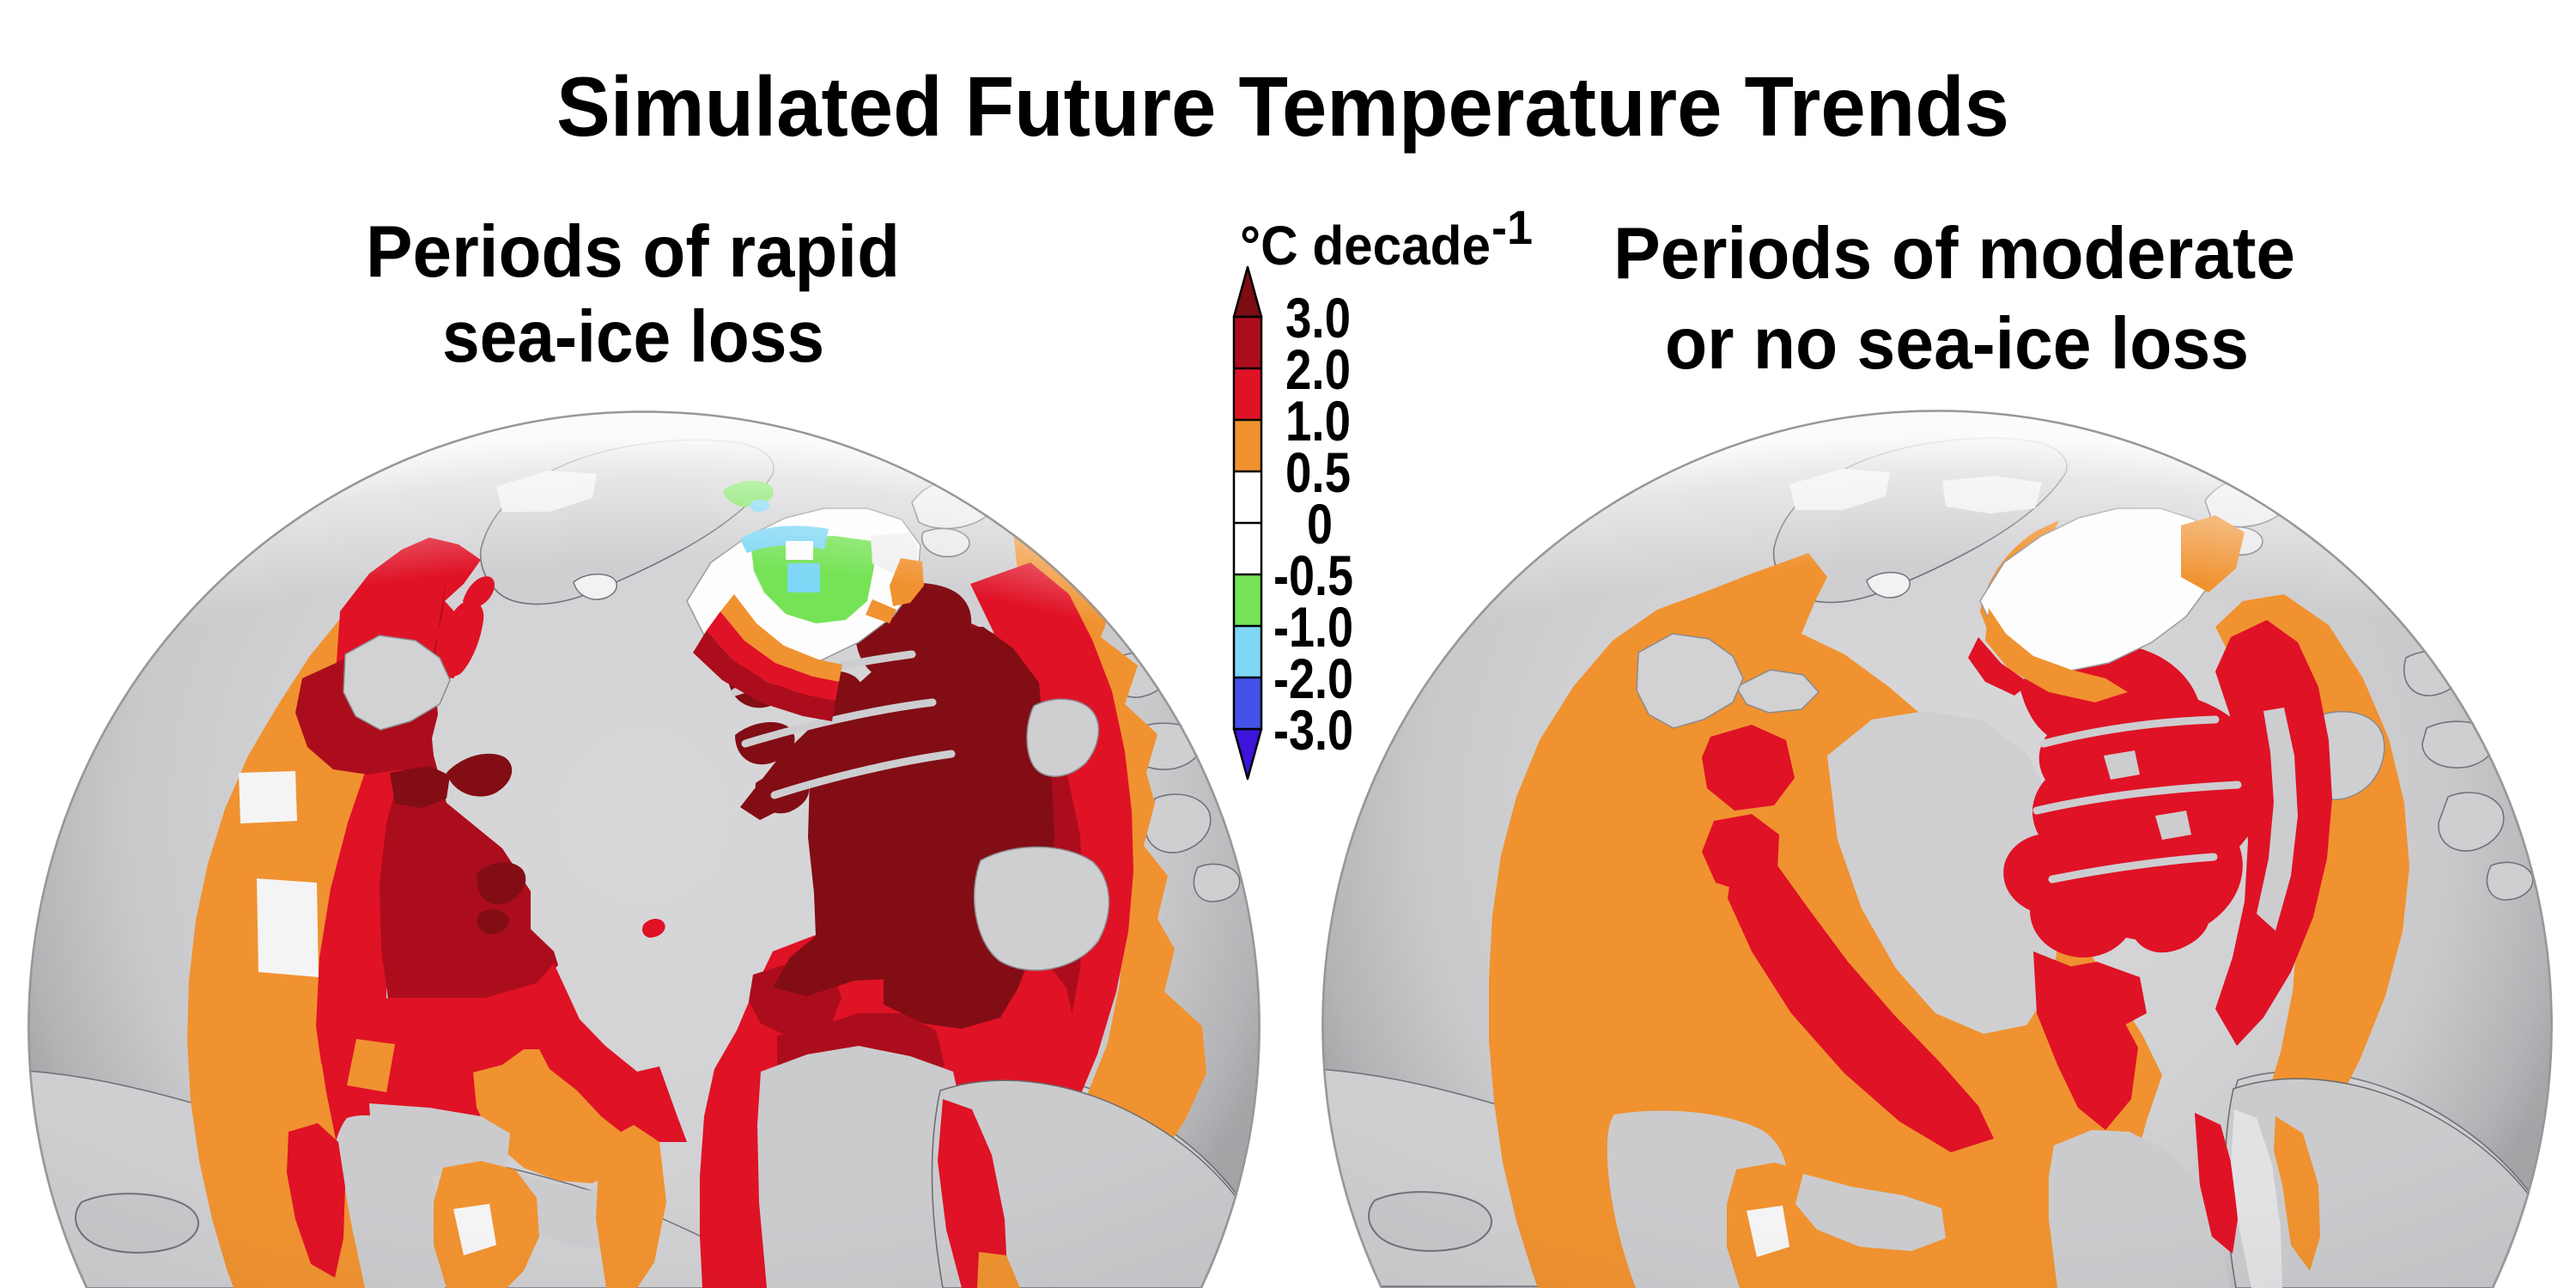 The image size is (2576, 1288). What do you see at coordinates (1365, 246) in the screenshot?
I see `svg-text: °C decade` at bounding box center [1365, 246].